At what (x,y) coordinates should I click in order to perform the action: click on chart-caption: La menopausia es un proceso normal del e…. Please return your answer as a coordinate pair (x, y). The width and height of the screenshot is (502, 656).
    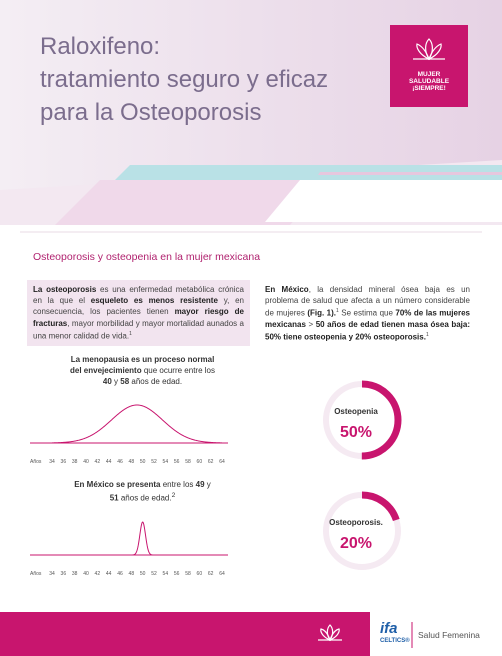
    Looking at the image, I should click on (142, 370).